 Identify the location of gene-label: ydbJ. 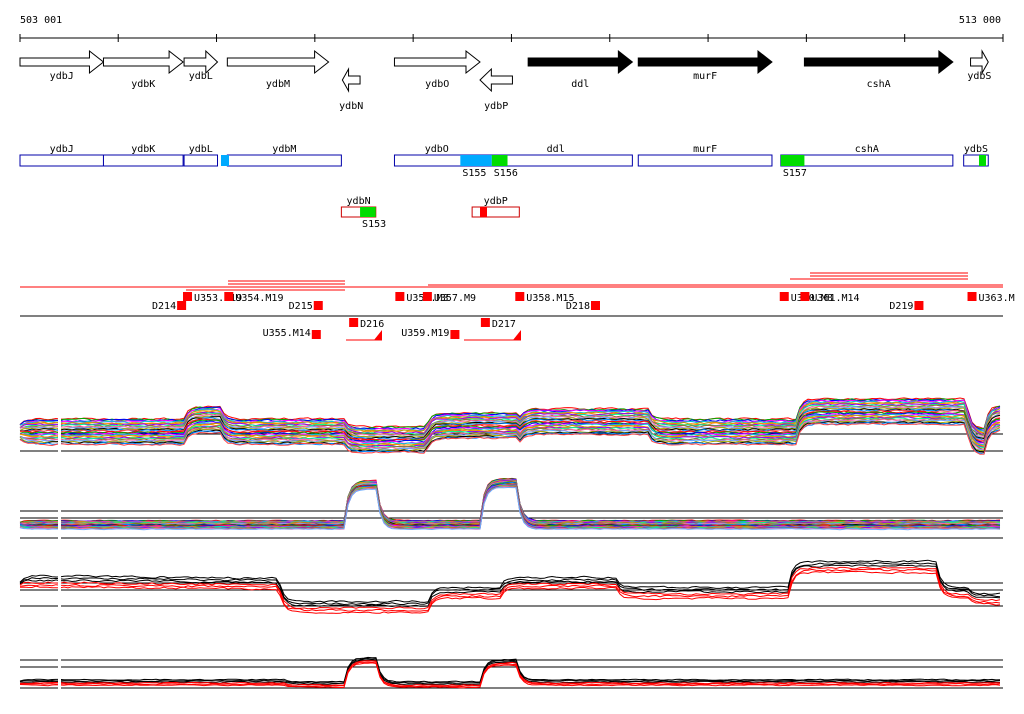
(62, 76).